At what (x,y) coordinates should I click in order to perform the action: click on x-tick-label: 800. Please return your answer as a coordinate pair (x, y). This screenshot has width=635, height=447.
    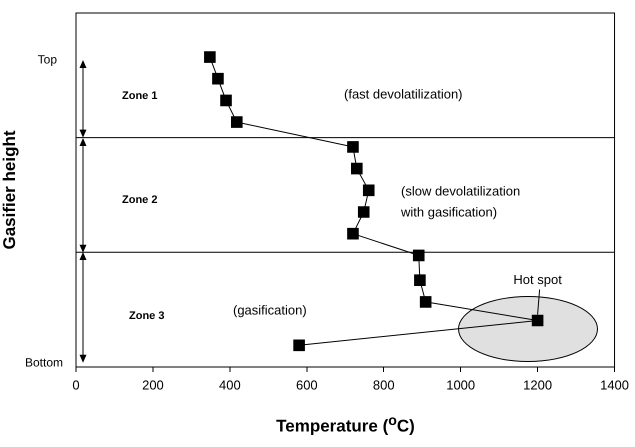
    Looking at the image, I should click on (383, 384).